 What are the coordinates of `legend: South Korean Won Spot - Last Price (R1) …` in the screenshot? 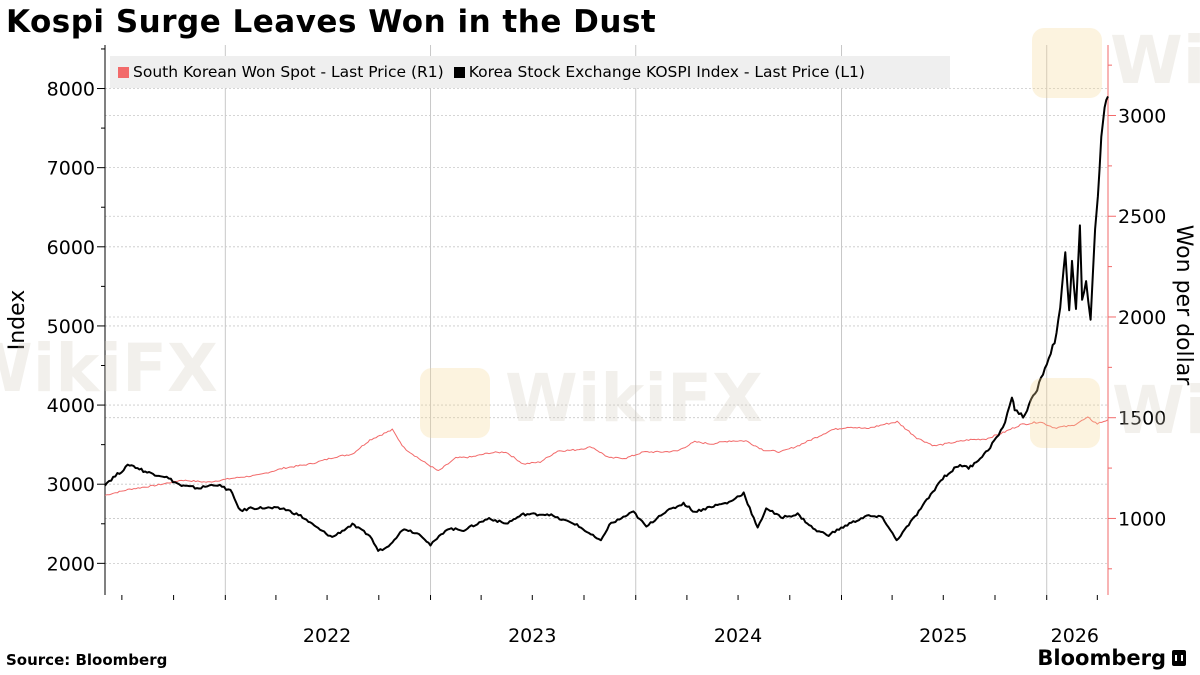 It's located at (530, 72).